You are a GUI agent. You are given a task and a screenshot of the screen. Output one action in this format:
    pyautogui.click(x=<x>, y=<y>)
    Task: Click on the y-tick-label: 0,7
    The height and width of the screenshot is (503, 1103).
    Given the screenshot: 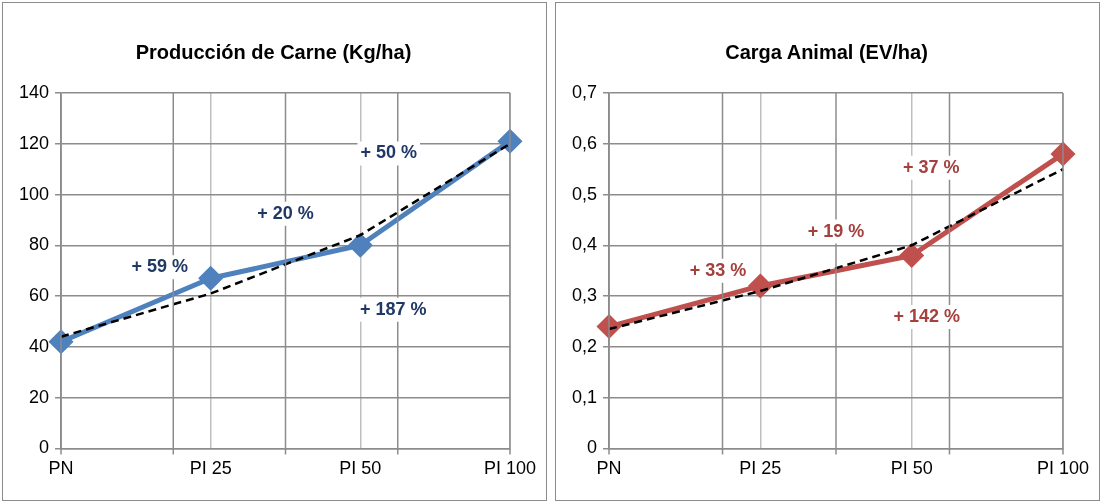 What is the action you would take?
    pyautogui.click(x=584, y=91)
    